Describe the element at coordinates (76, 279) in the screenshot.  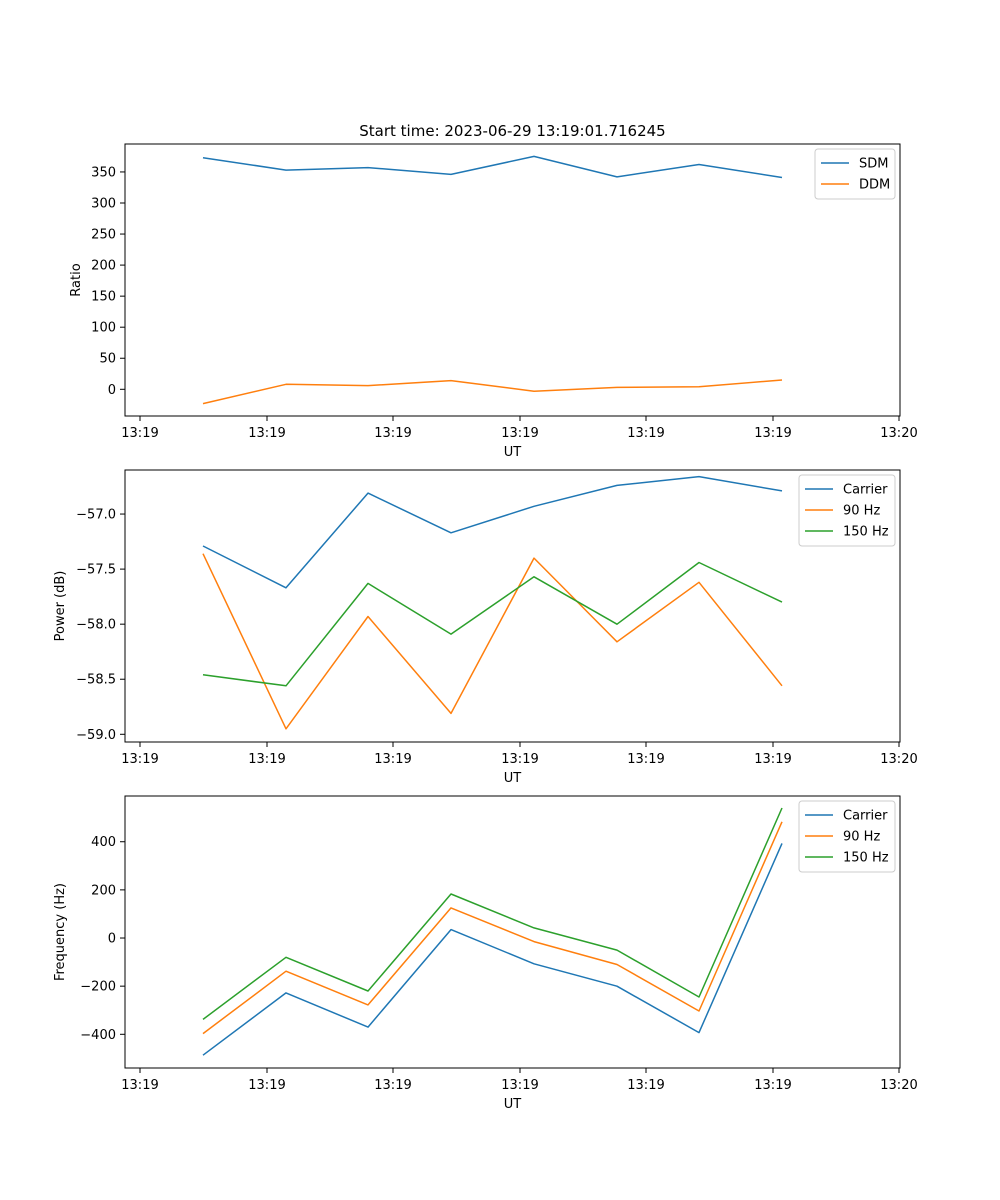
I see `y-axis-label: Ratio` at that location.